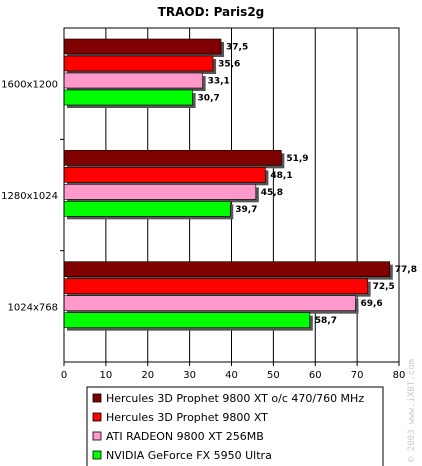 The image size is (422, 466). Describe the element at coordinates (185, 436) in the screenshot. I see `legend-label: ATI RADEON 9800 XT 256MB` at that location.